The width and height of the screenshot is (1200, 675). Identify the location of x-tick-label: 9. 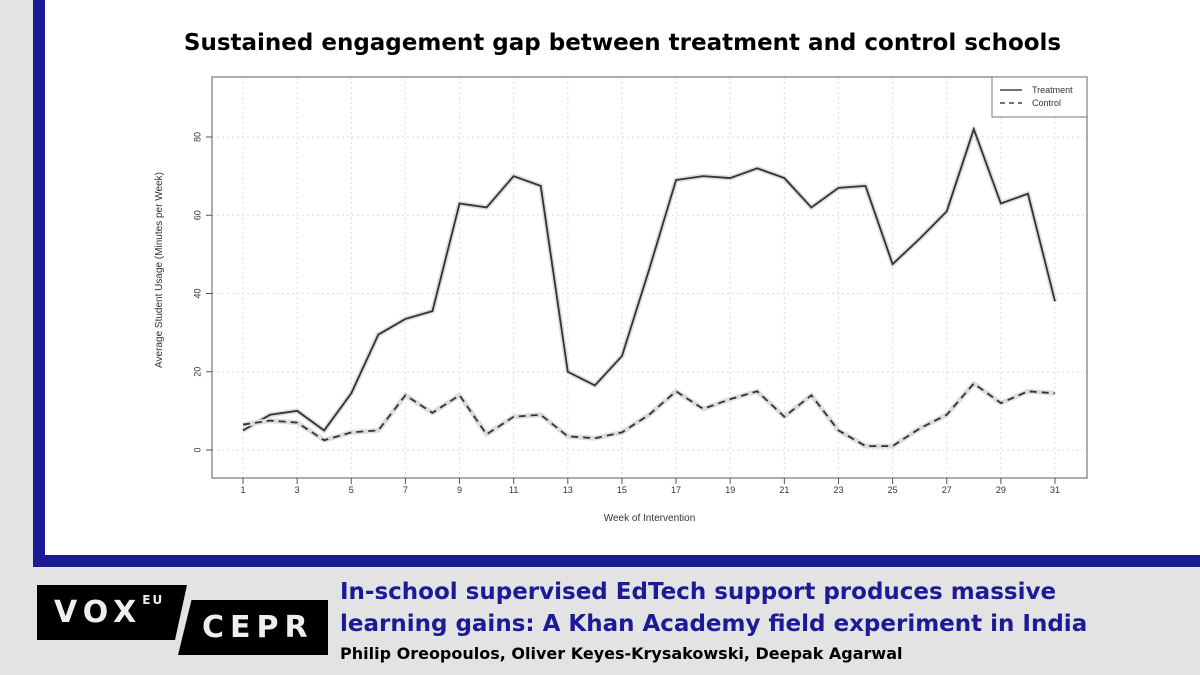
(459, 490).